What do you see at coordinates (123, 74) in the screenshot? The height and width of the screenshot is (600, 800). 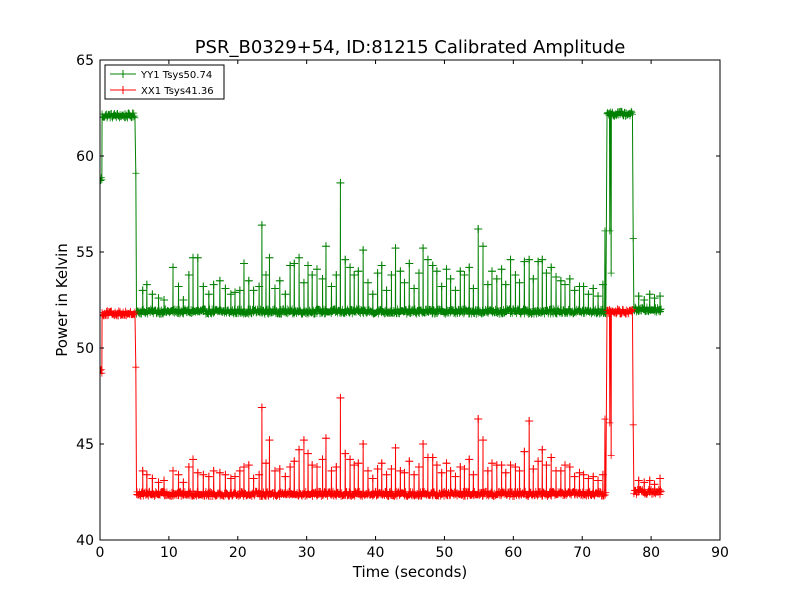 I see `legend-marker-yy1` at bounding box center [123, 74].